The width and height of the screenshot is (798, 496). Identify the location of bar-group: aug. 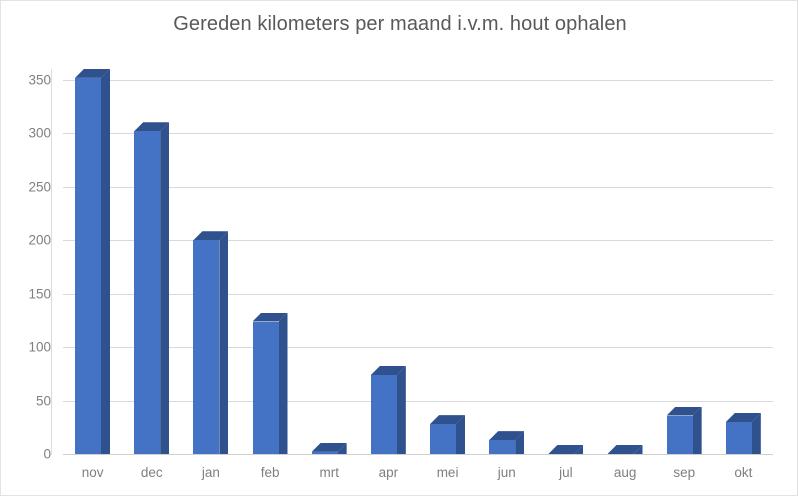
(625, 280).